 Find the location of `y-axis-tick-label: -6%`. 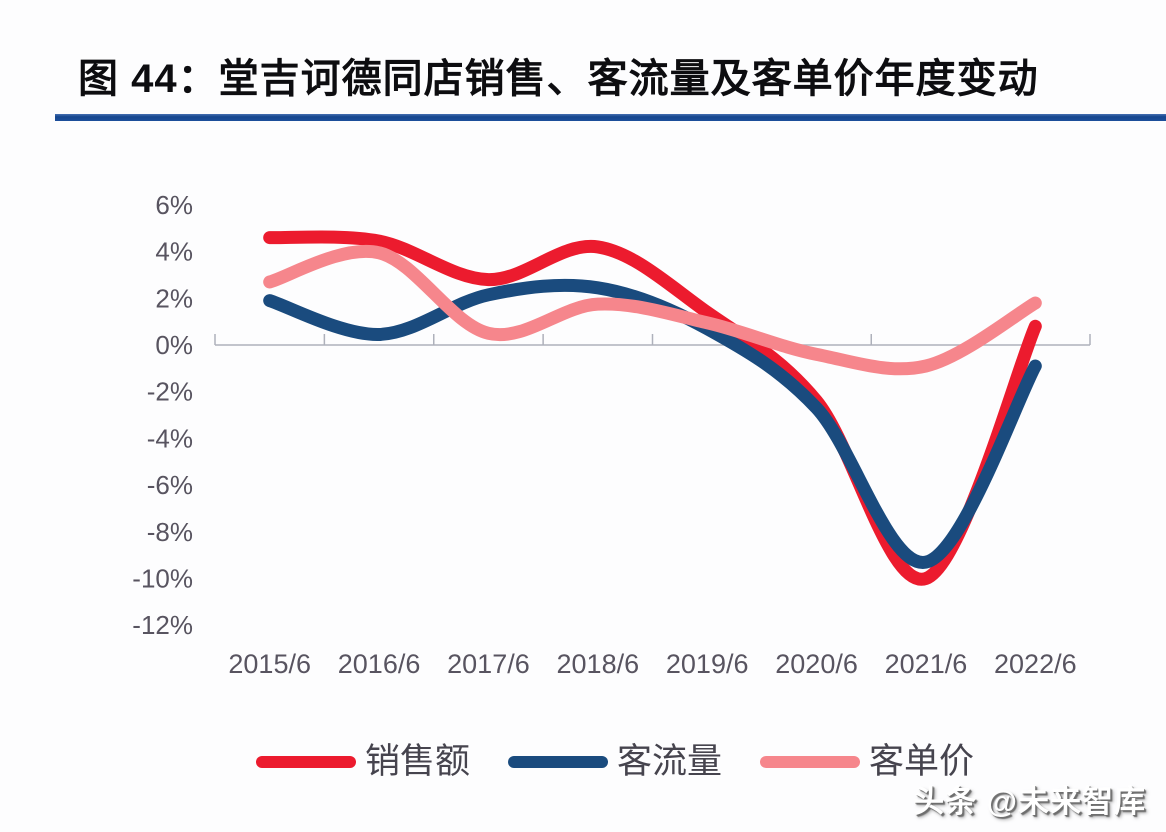

y-axis-tick-label: -6% is located at coordinates (170, 485).